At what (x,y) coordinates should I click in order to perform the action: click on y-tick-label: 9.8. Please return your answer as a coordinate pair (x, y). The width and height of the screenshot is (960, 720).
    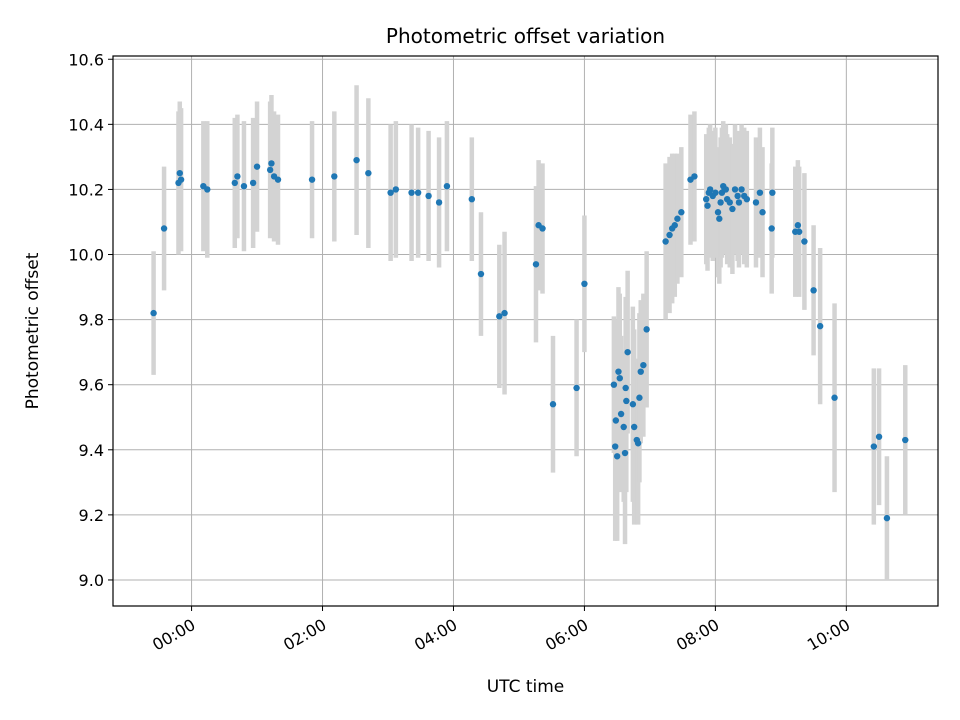
    Looking at the image, I should click on (91, 320).